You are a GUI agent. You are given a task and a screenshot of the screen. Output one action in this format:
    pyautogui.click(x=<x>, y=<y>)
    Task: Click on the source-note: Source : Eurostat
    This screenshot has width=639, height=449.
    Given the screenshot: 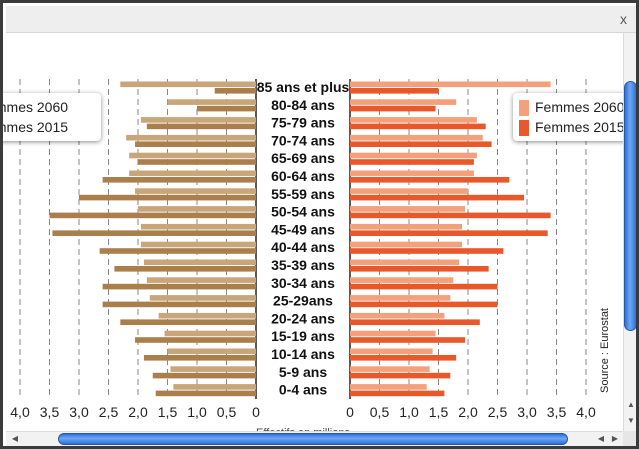 What is the action you would take?
    pyautogui.click(x=605, y=350)
    